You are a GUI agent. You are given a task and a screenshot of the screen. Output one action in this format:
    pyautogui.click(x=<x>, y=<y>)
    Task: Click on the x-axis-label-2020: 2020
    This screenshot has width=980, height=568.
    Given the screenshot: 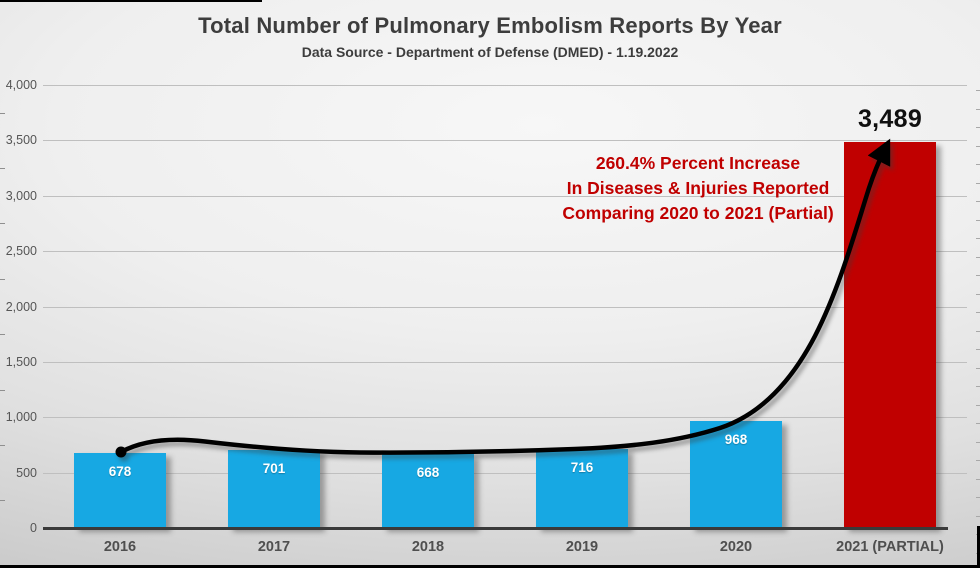 What is the action you would take?
    pyautogui.click(x=736, y=547)
    